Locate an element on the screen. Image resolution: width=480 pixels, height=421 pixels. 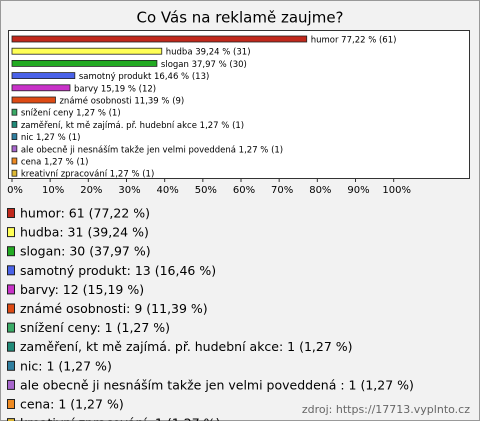
legend-label: humor: 61 (77,22 %) is located at coordinates (85, 213).